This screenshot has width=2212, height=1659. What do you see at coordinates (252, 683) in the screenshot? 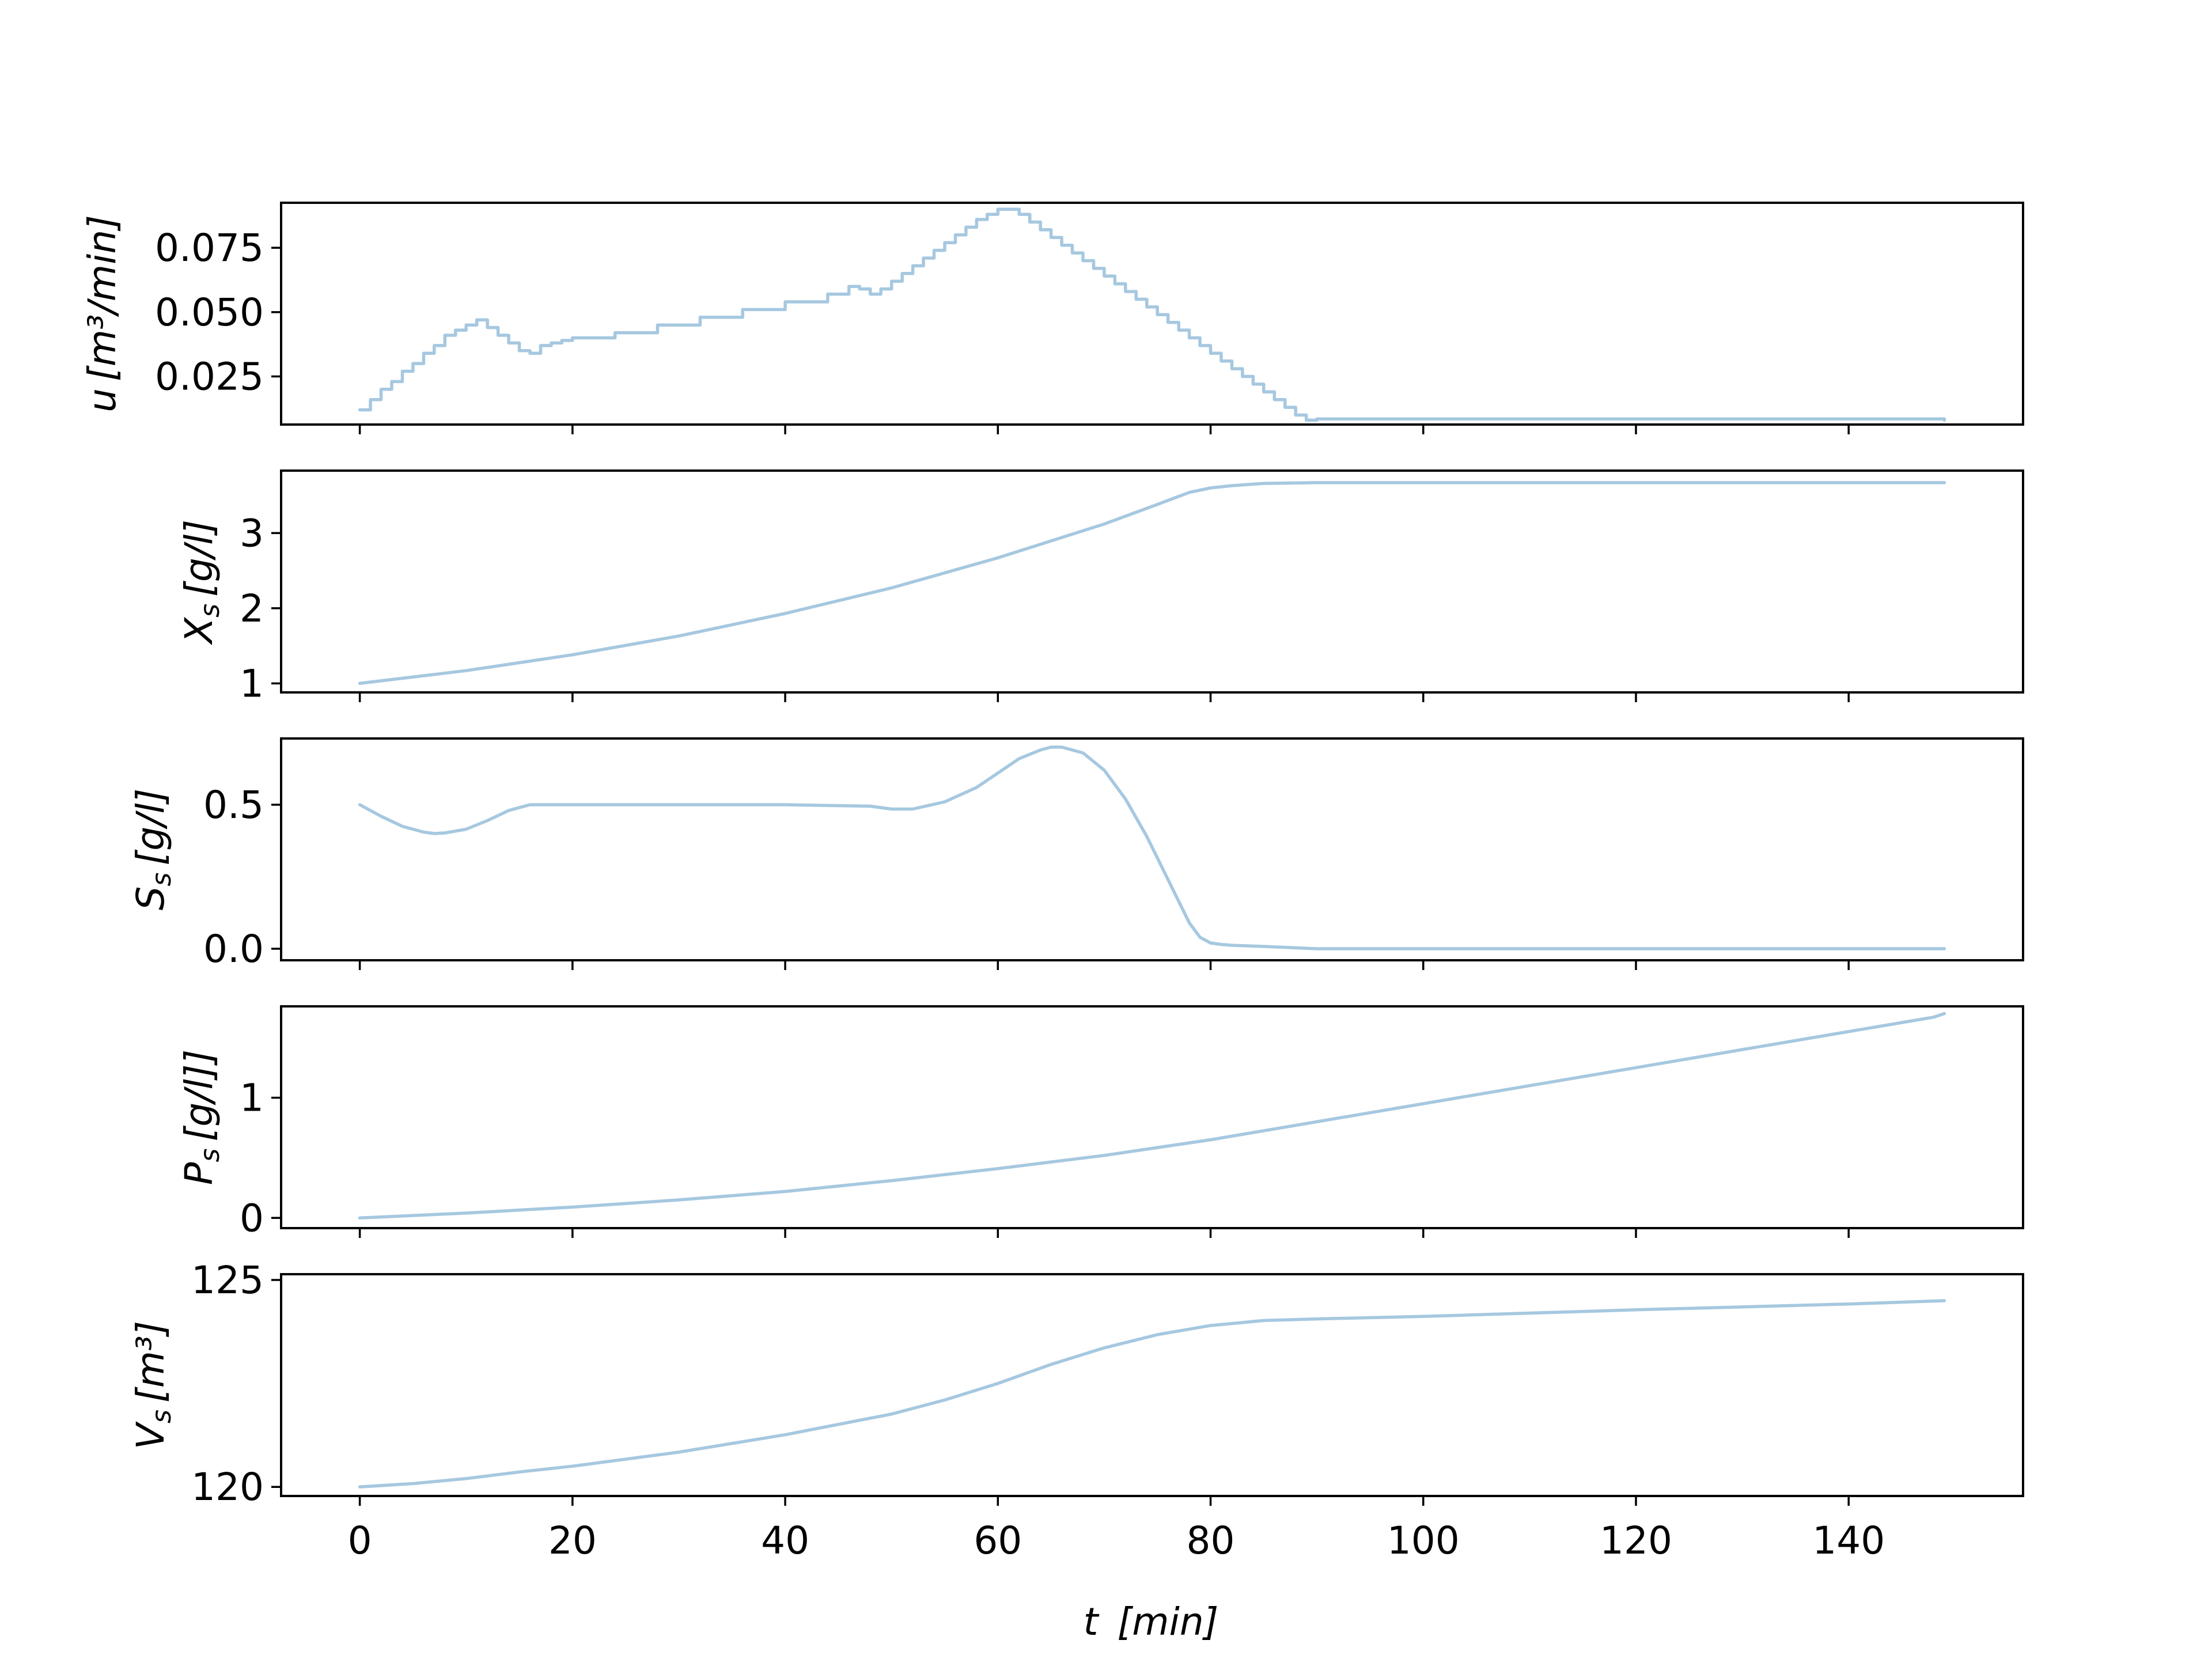
I see `y-tick-label-X: 1` at bounding box center [252, 683].